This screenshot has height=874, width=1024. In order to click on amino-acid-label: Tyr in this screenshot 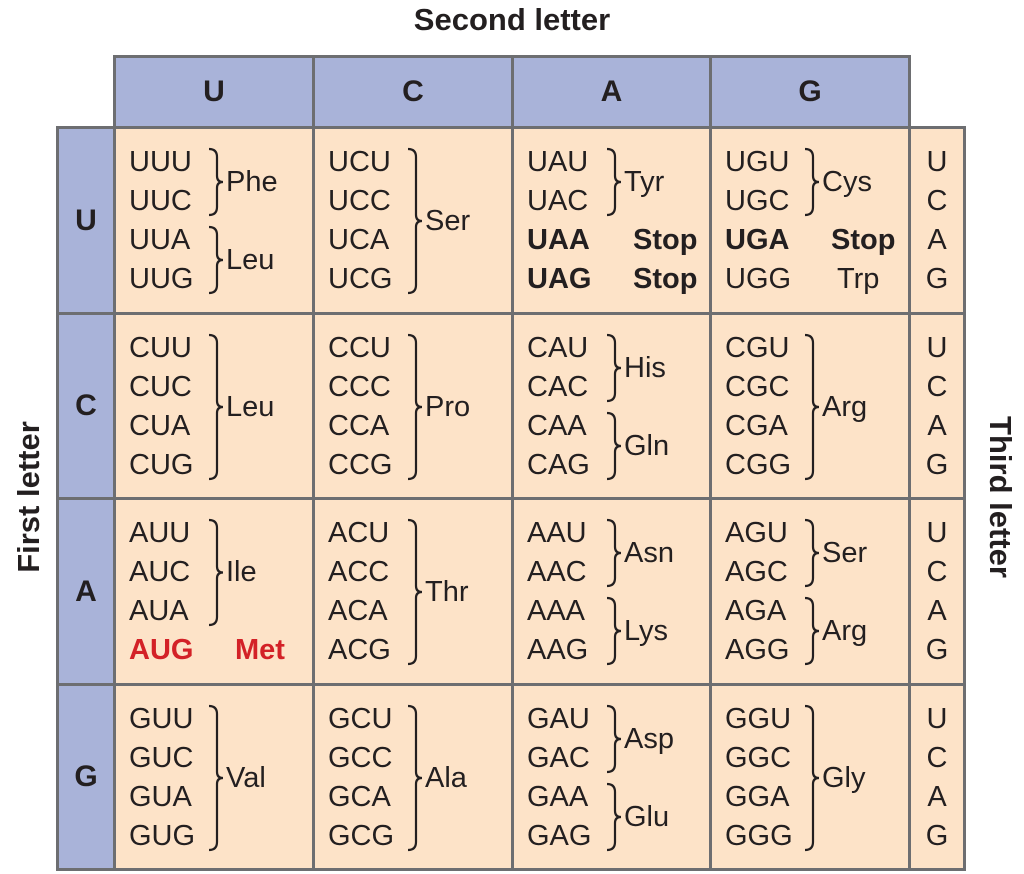, I will do `click(644, 181)`.